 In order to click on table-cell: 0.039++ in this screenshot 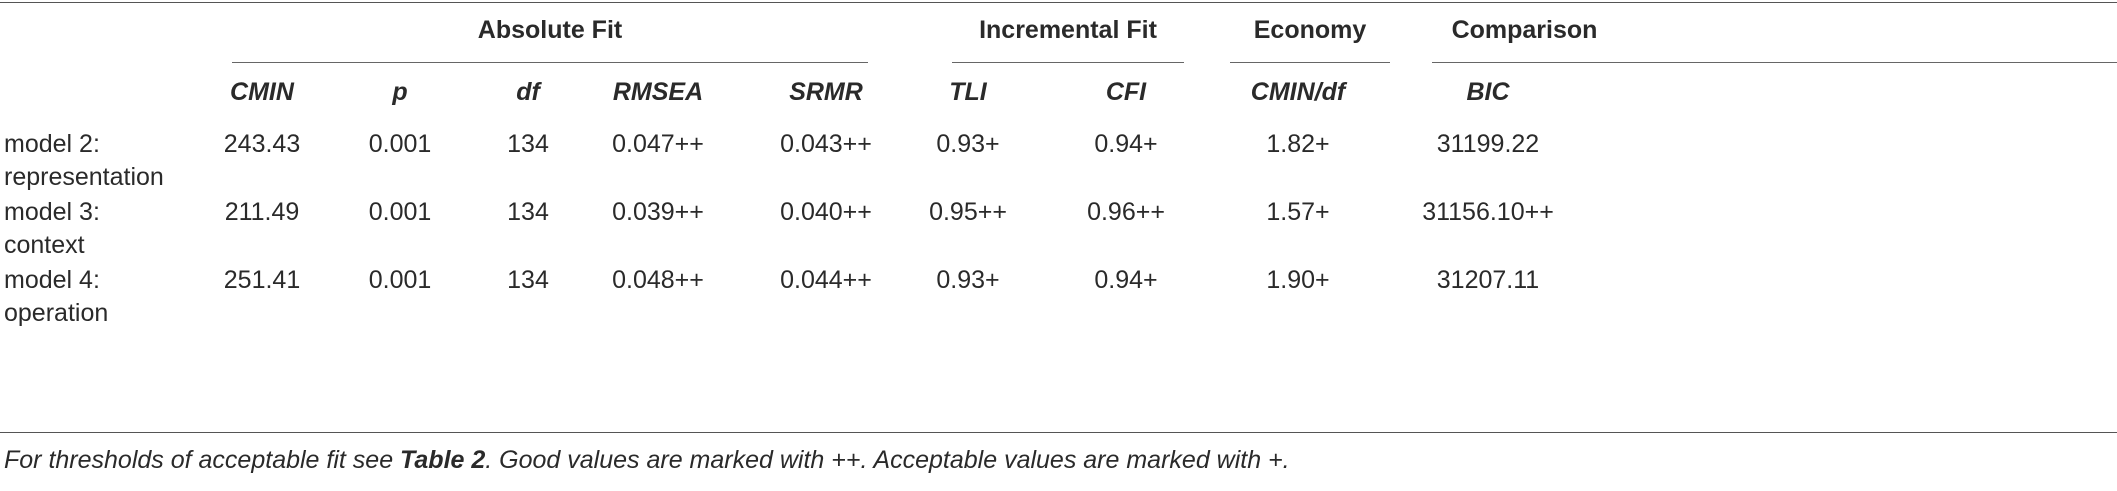, I will do `click(658, 212)`.